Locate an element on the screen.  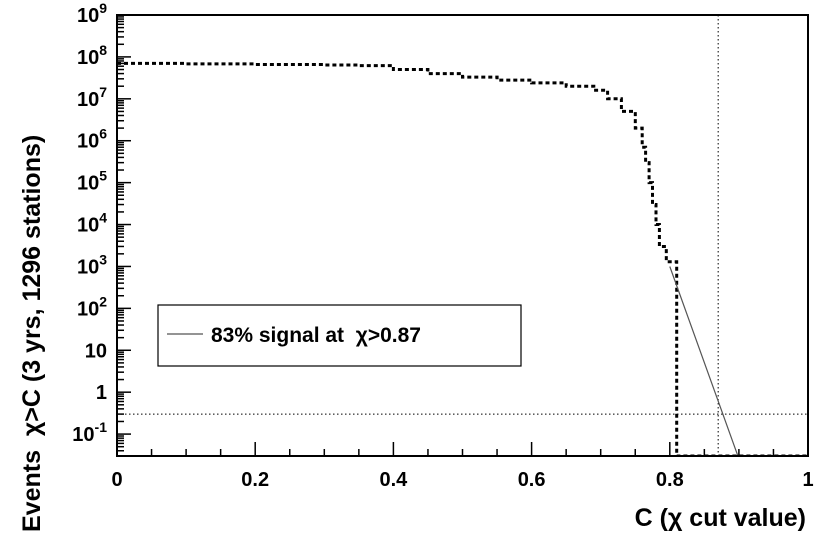
y-tick-exponent: 9 is located at coordinates (103, 8).